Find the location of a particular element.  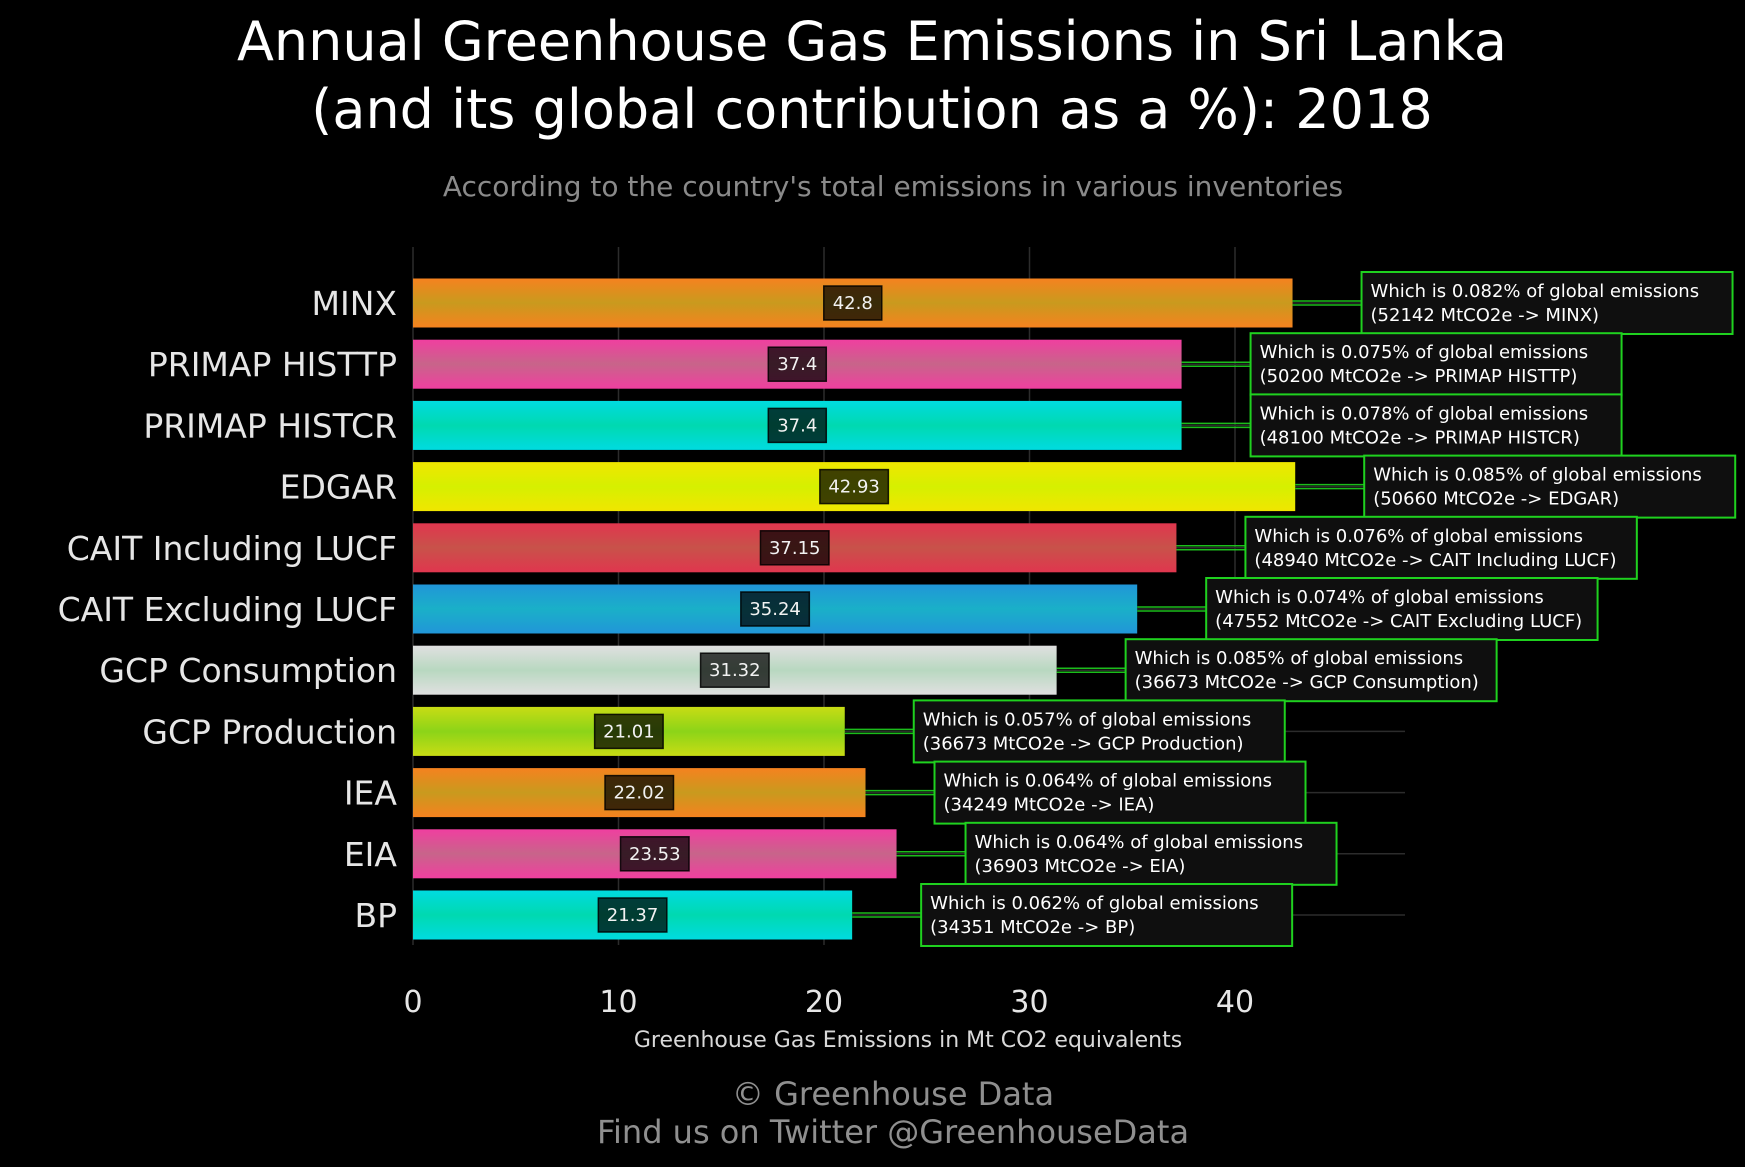

annotation-line-2: (34351 MtCO2e -> BP) is located at coordinates (1032, 927).